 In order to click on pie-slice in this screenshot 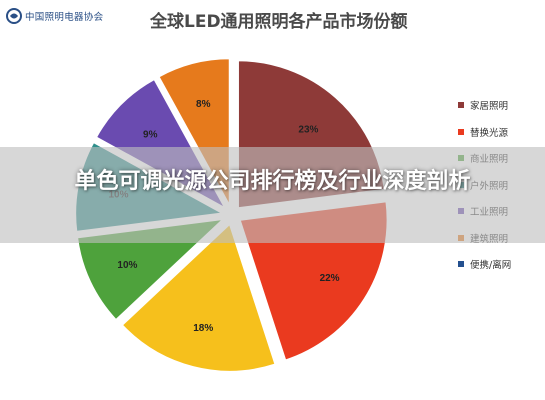, I will do `click(198, 297)`.